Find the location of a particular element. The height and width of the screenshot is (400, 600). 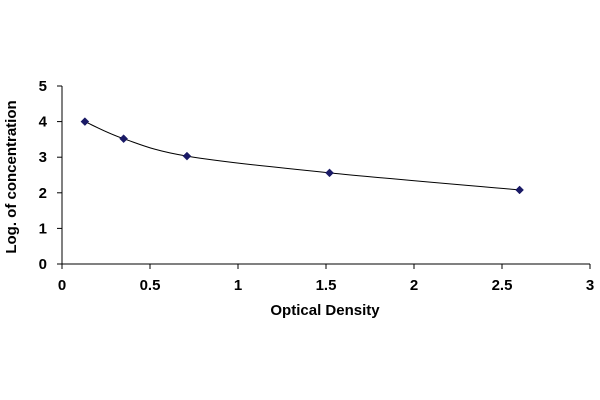

x-tick-label: 2.5 is located at coordinates (502, 285).